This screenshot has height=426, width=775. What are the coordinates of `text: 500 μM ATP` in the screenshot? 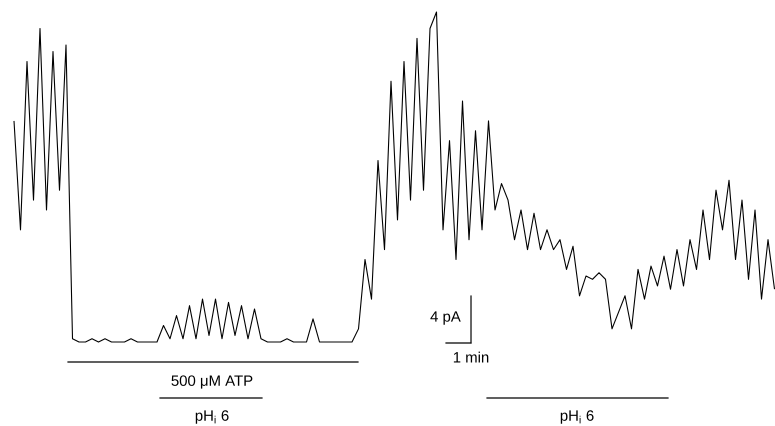 It's located at (211, 382).